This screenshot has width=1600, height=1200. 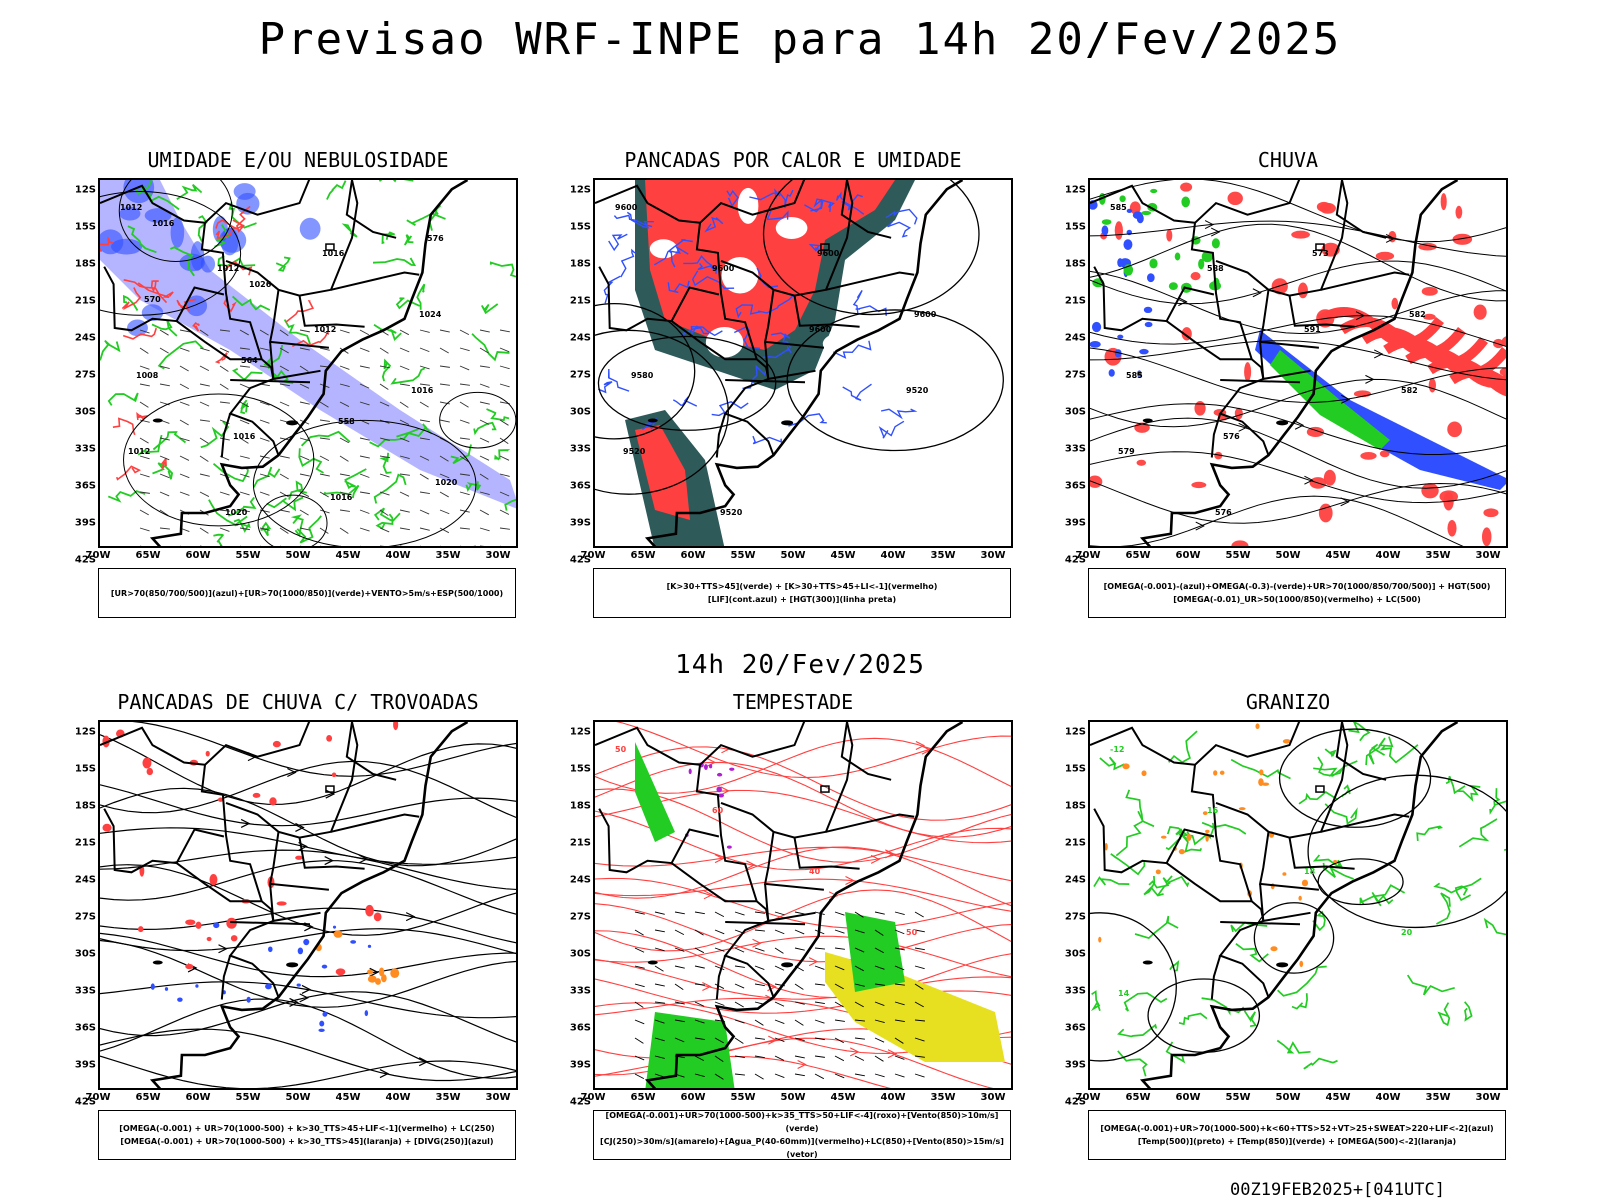 What do you see at coordinates (1118, 207) in the screenshot?
I see `contour-label: 585` at bounding box center [1118, 207].